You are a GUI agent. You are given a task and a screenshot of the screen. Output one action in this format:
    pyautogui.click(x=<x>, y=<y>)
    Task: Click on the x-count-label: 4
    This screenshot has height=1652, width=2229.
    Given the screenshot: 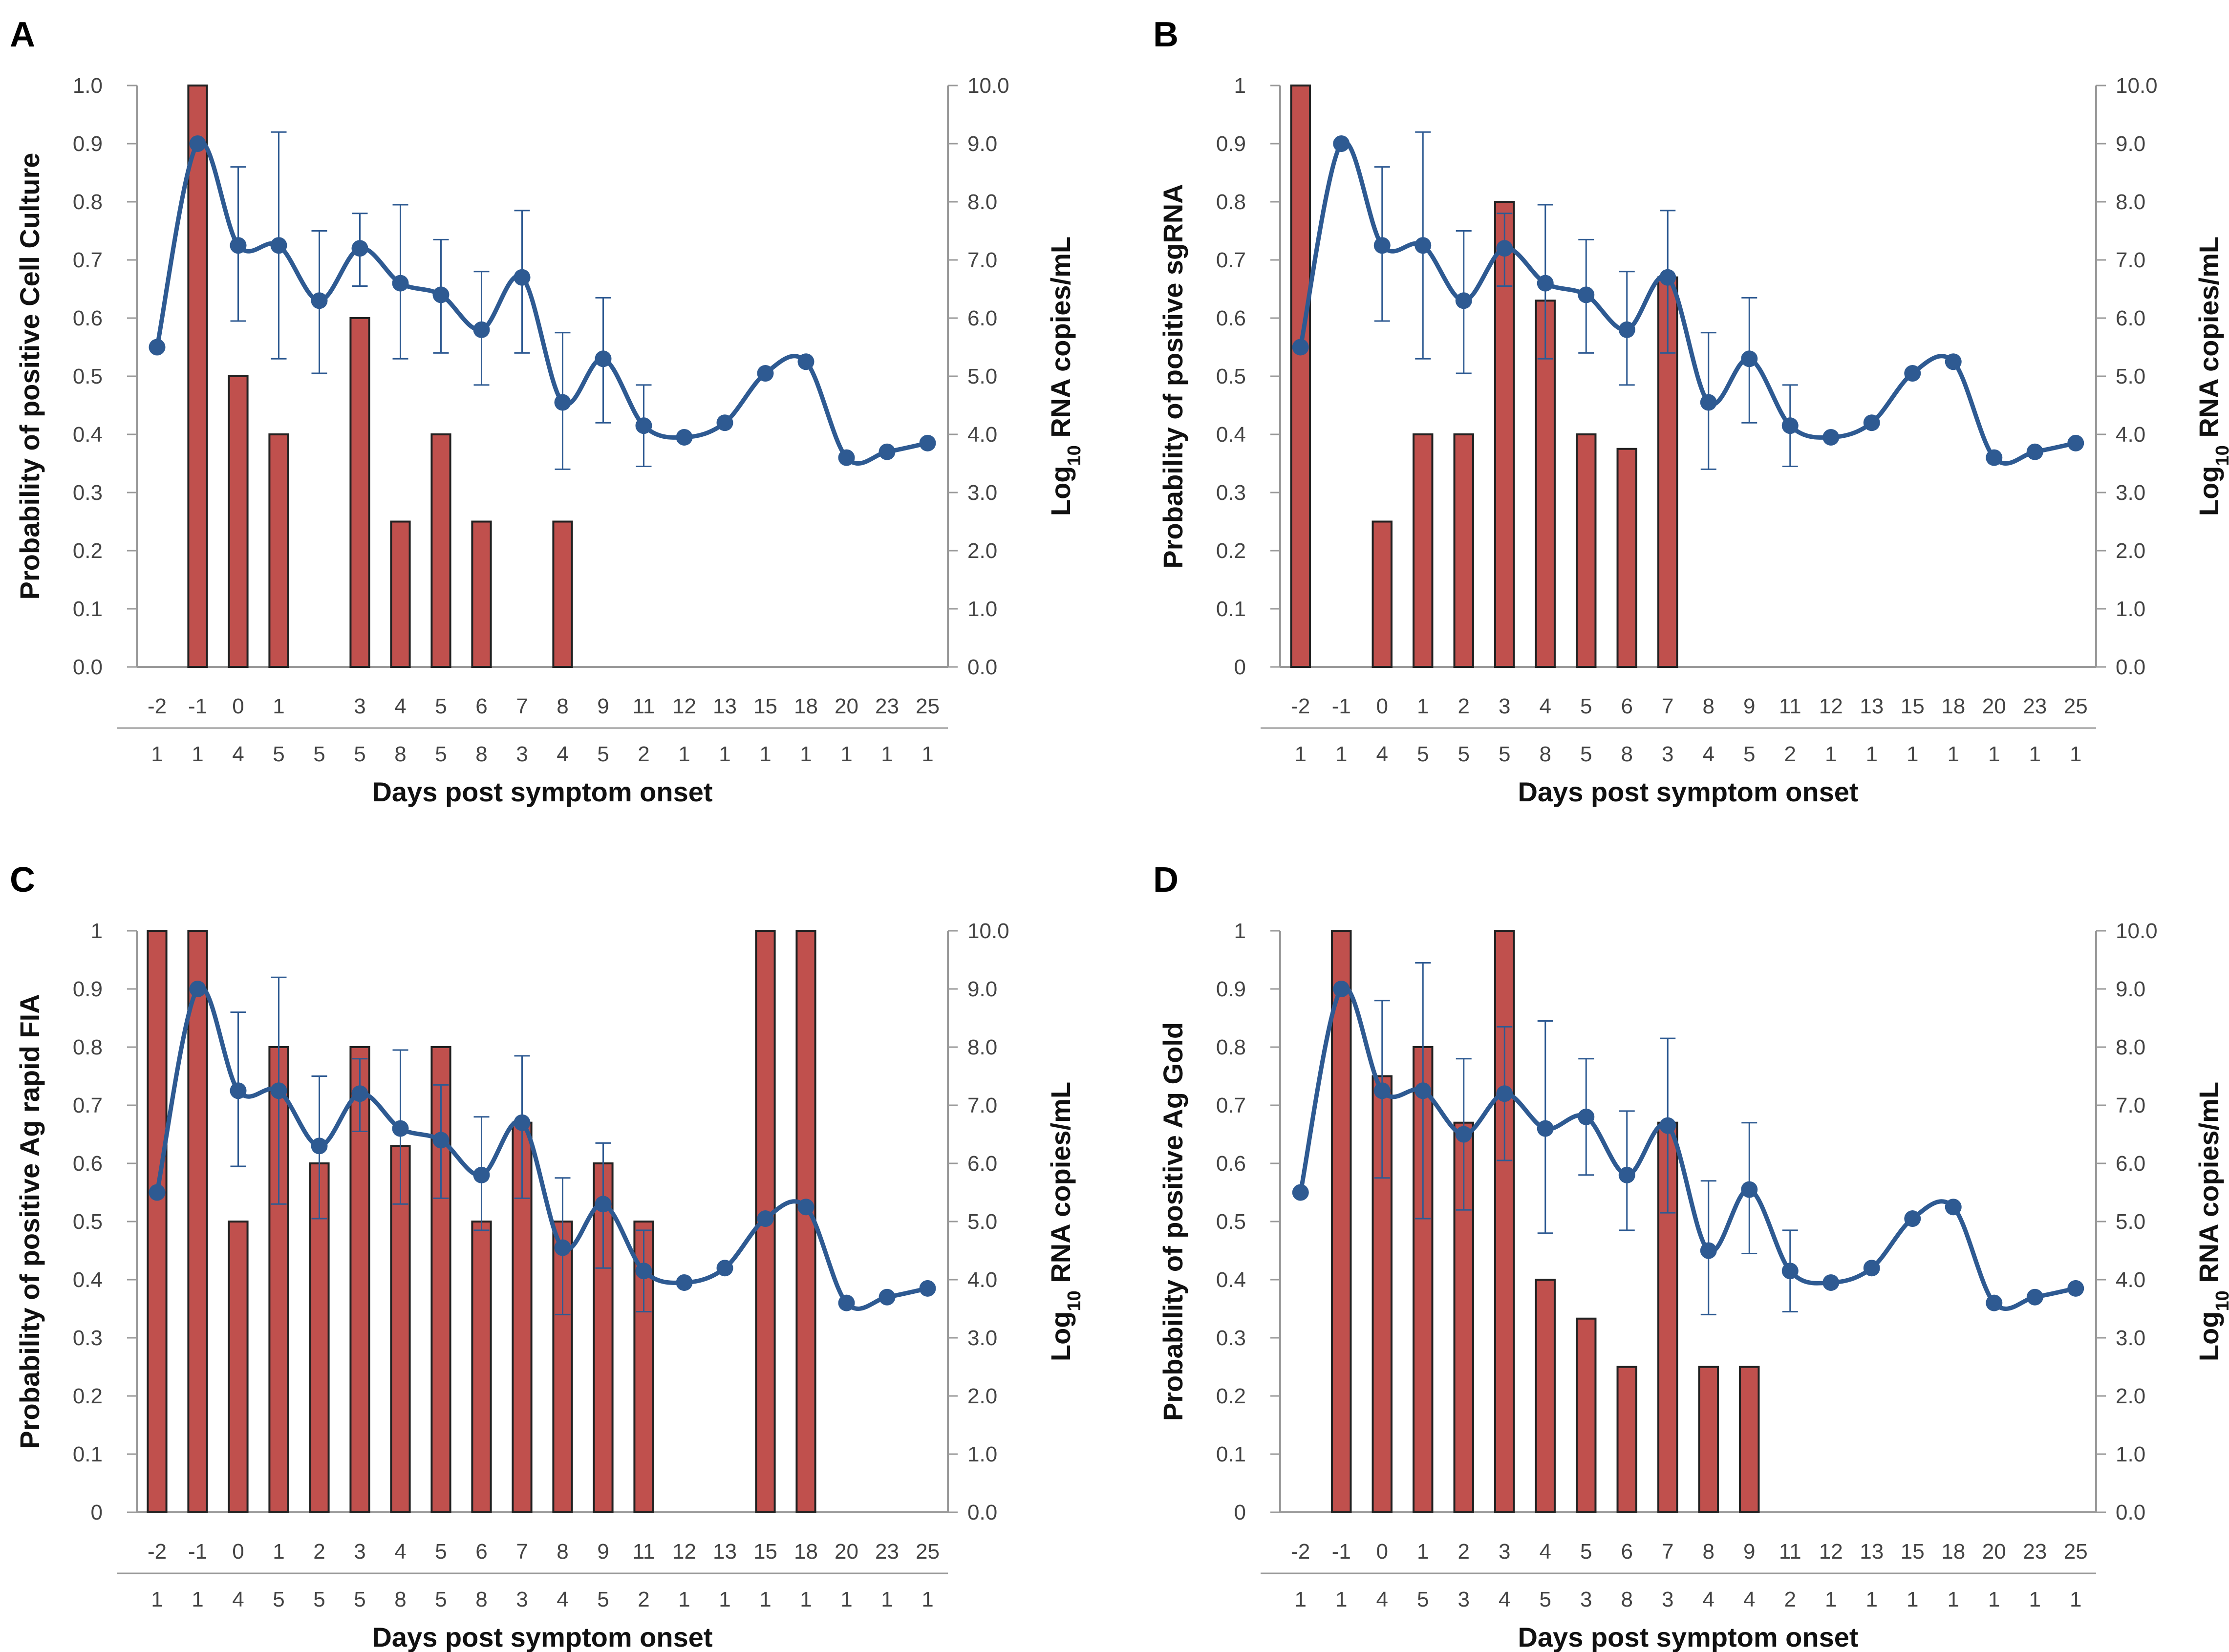 What is the action you would take?
    pyautogui.click(x=562, y=754)
    